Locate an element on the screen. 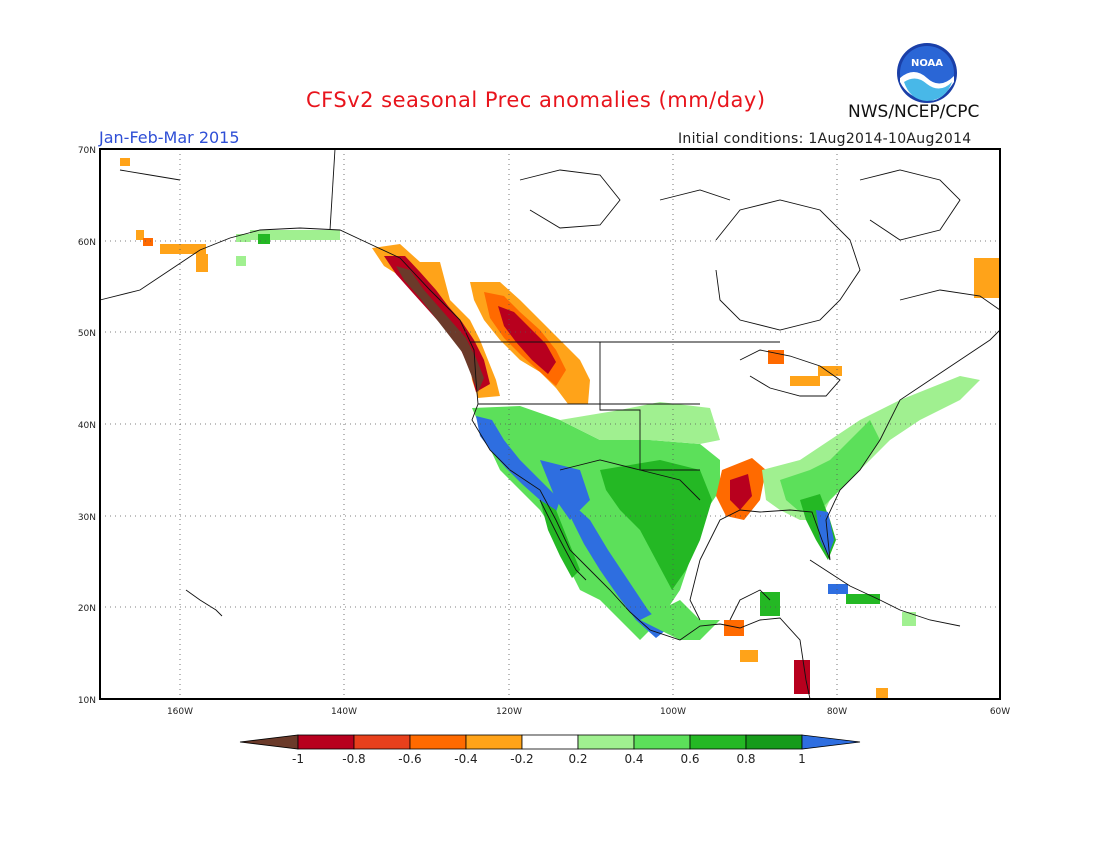 The height and width of the screenshot is (850, 1100). logo-text: NOAA is located at coordinates (927, 63).